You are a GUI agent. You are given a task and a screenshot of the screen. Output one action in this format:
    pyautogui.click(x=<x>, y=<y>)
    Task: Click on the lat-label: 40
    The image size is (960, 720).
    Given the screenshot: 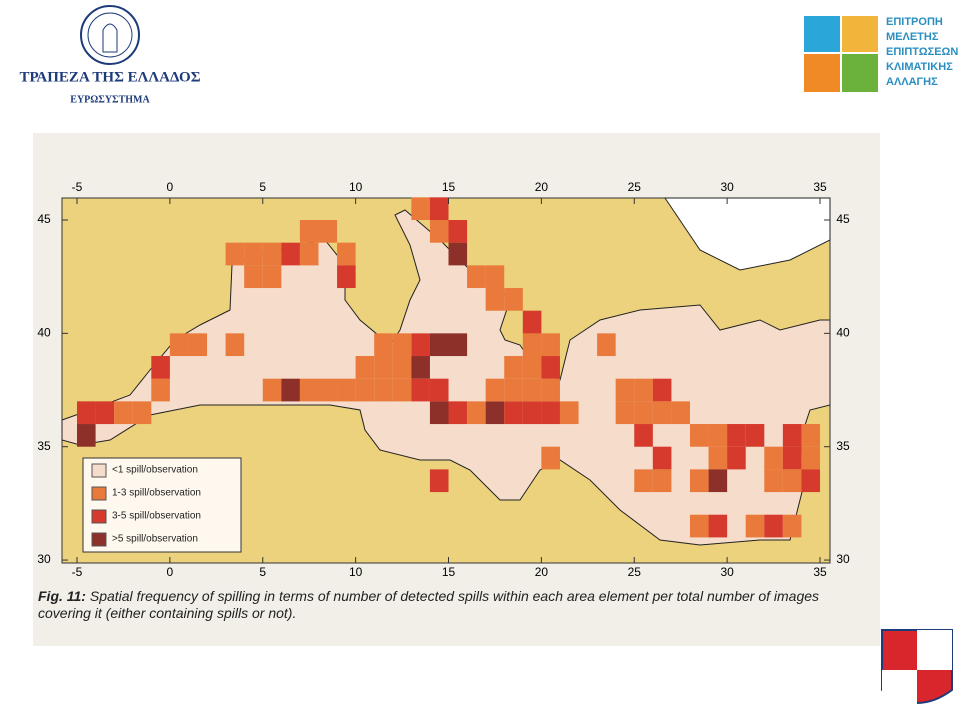 What is the action you would take?
    pyautogui.click(x=44, y=333)
    